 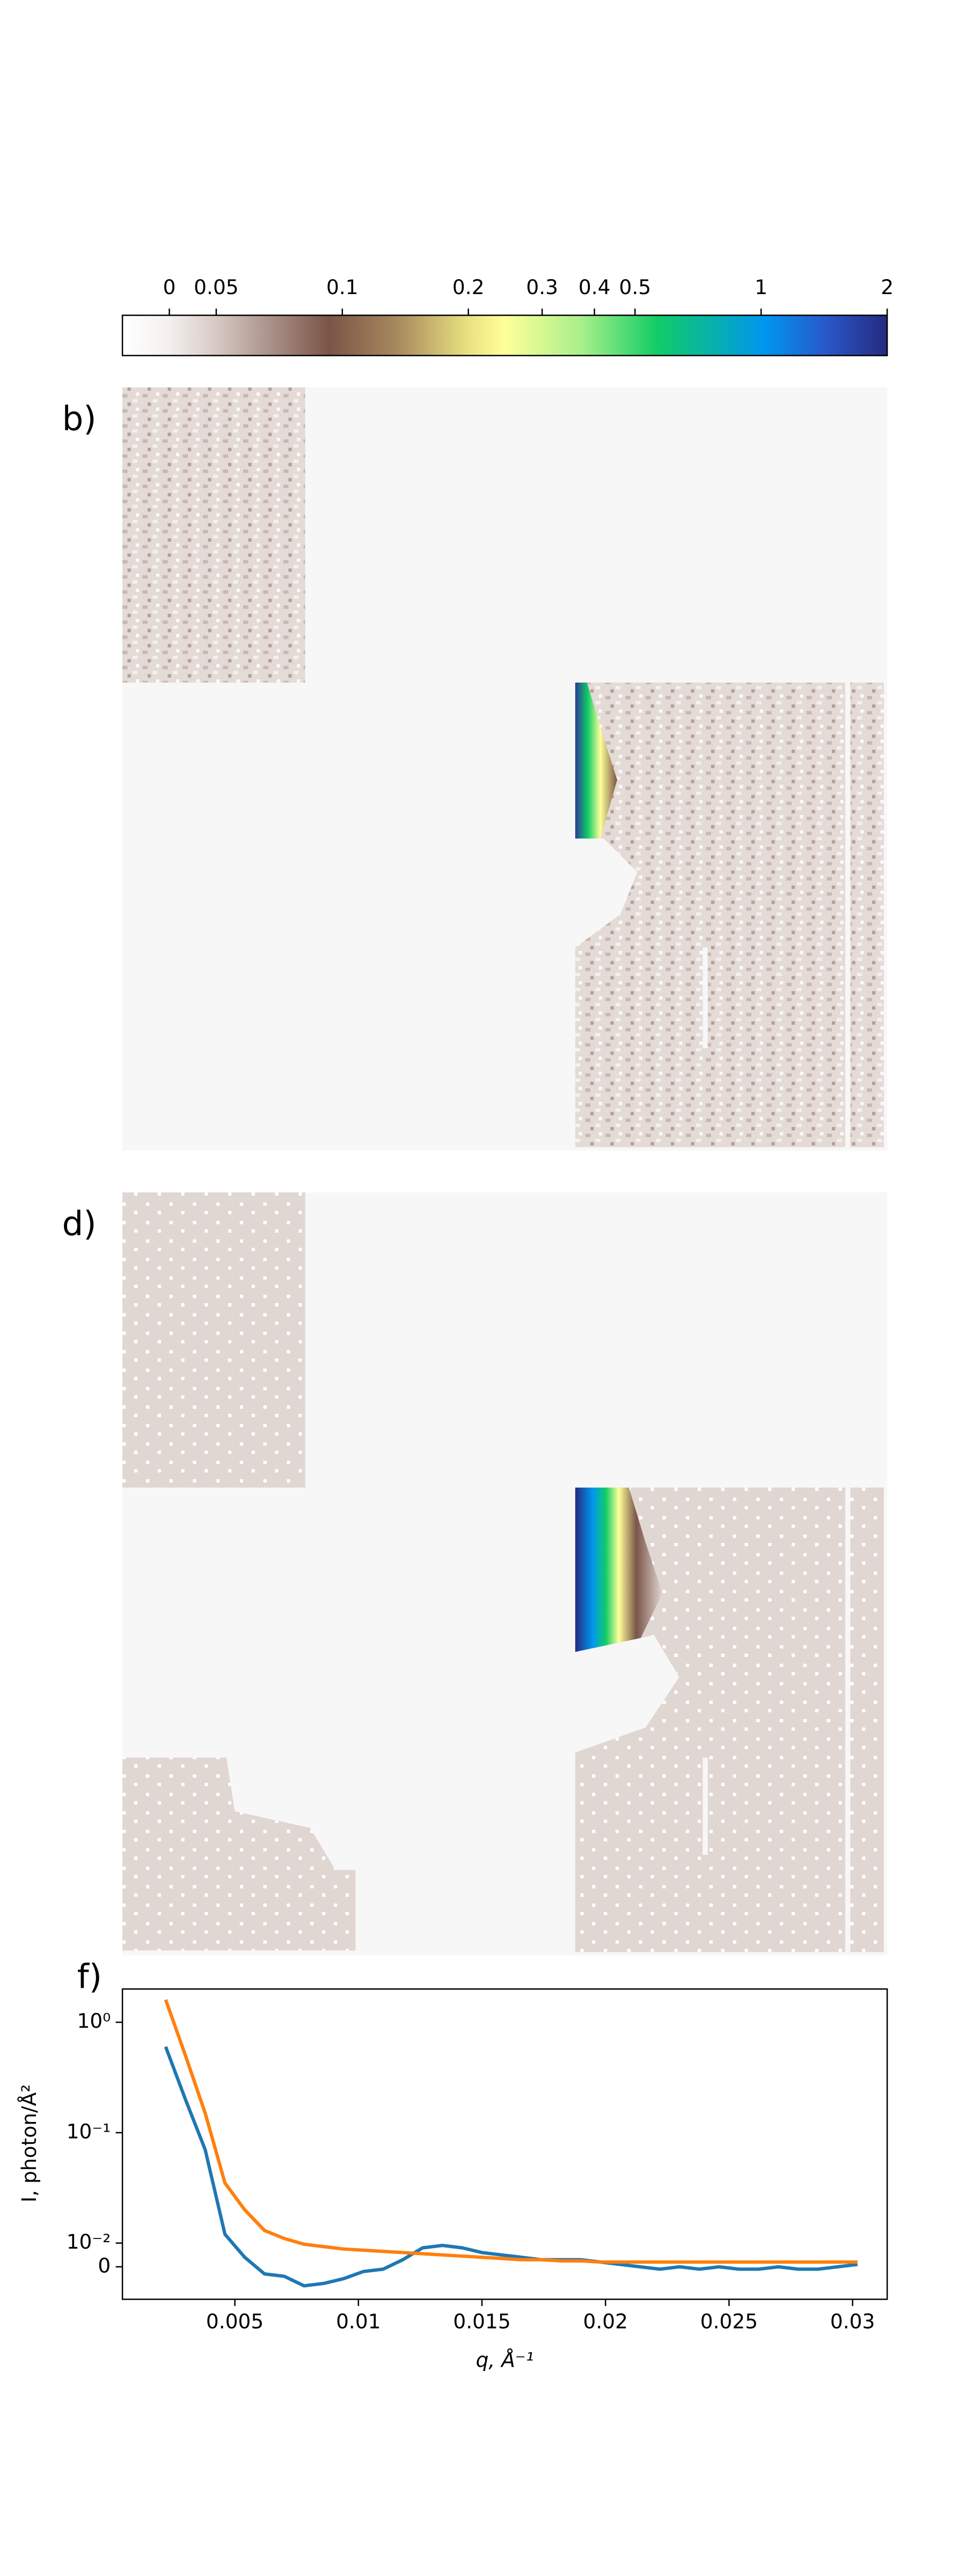 What do you see at coordinates (595, 287) in the screenshot?
I see `colorbar-tick-label: 0.4` at bounding box center [595, 287].